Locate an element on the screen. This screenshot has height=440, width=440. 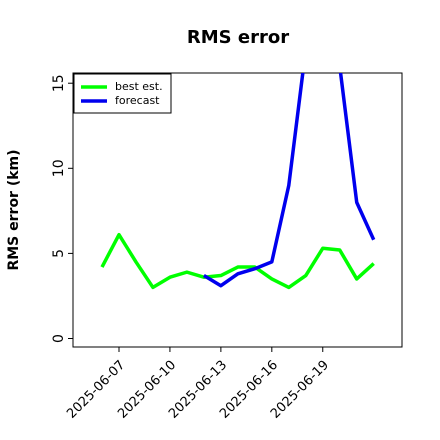
legend: best est.forecast is located at coordinates (122, 93).